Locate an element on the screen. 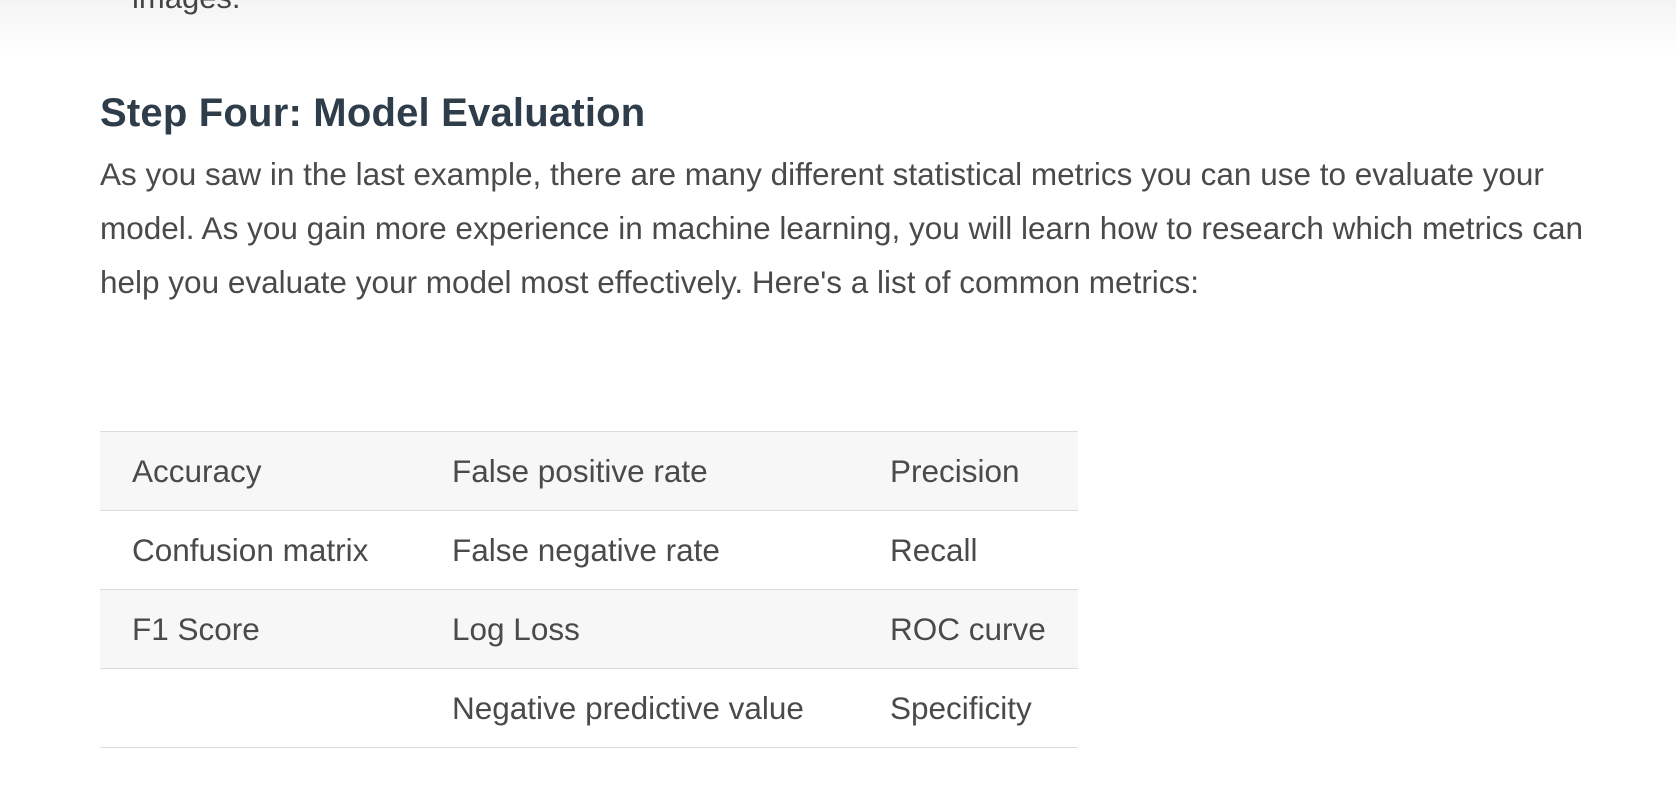 Image resolution: width=1676 pixels, height=812 pixels. table-cell: F1 Score is located at coordinates (196, 628).